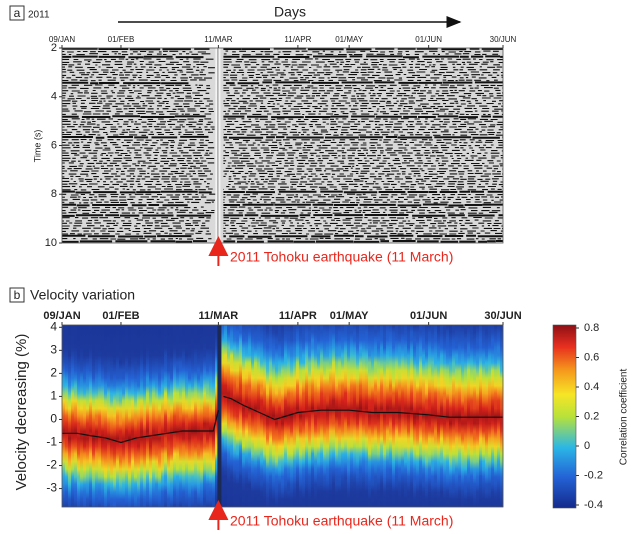 Image resolution: width=641 pixels, height=534 pixels. Describe the element at coordinates (51, 442) in the screenshot. I see `y-tick-label: -1` at that location.